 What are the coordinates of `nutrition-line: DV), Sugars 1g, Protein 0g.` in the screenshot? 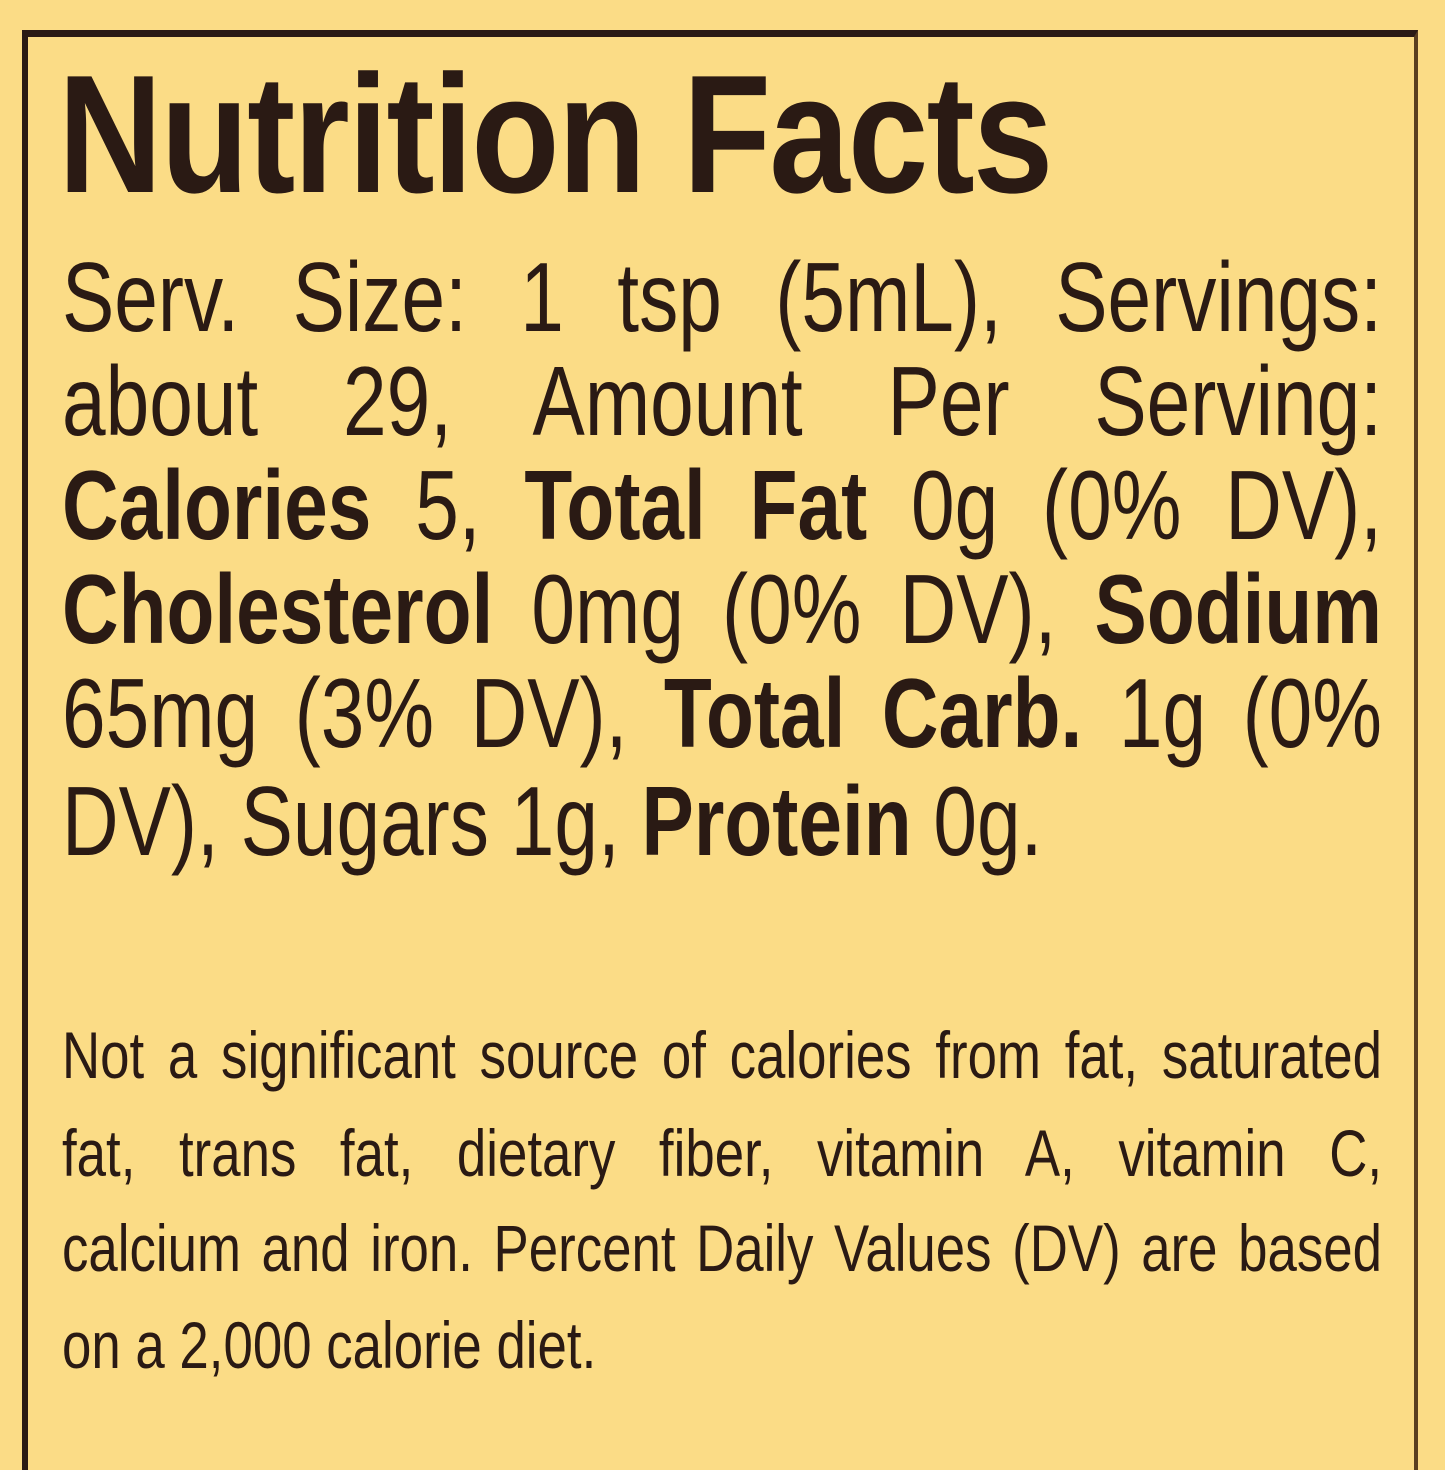 It's located at (722, 821).